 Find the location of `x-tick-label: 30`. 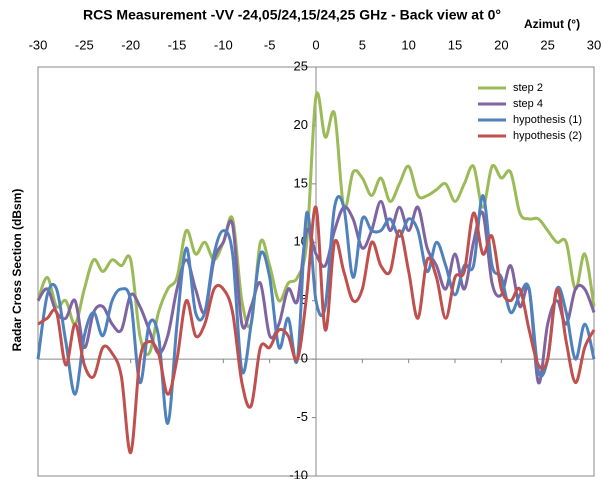

x-tick-label: 30 is located at coordinates (594, 44).